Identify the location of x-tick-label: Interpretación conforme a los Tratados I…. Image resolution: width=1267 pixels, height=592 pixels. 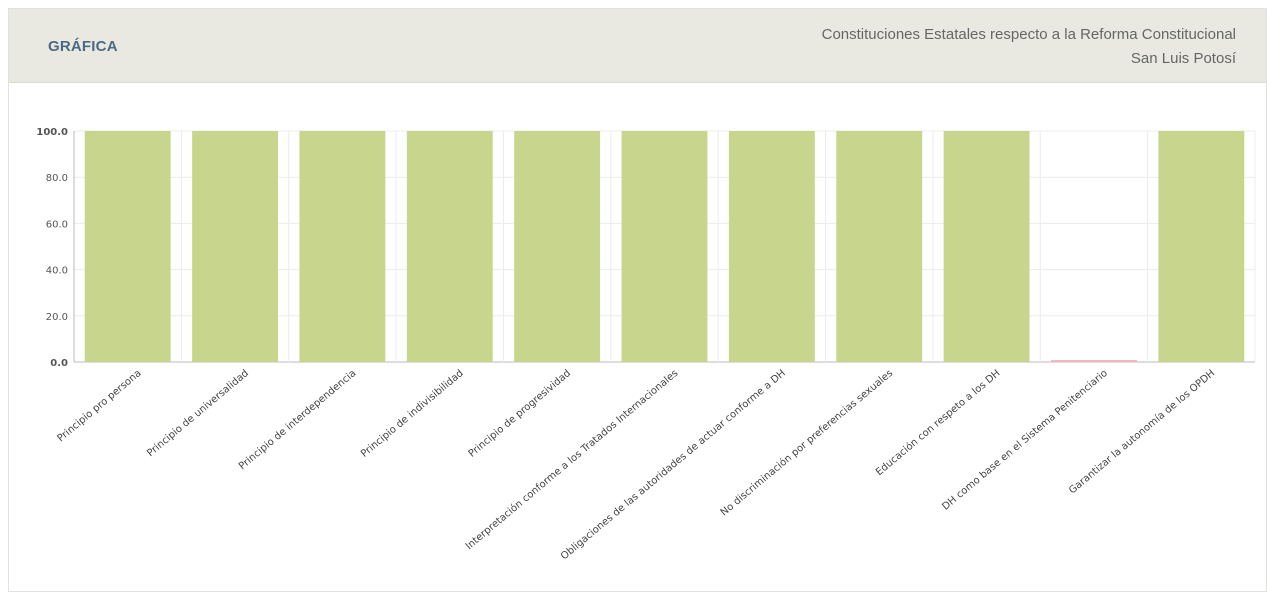
(571, 459).